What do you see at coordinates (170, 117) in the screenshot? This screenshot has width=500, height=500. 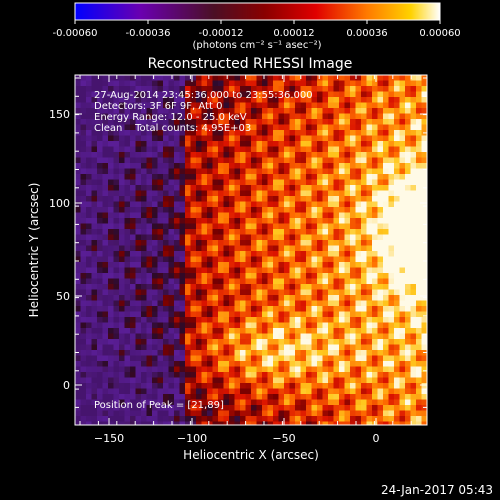 I see `energy-range-annotation: Energy Range: 12.0 - 25.0 keV` at bounding box center [170, 117].